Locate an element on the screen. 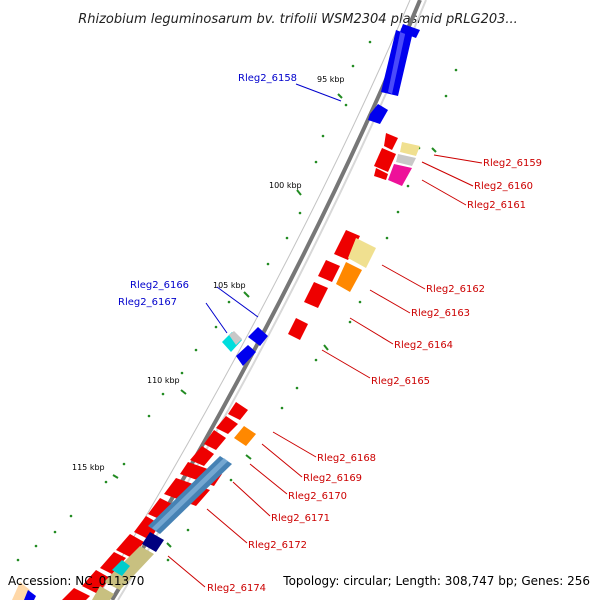 Image resolution: width=600 pixels, height=600 pixels. gene-label-rleg2-6158: Rleg2_6158 is located at coordinates (267, 78).